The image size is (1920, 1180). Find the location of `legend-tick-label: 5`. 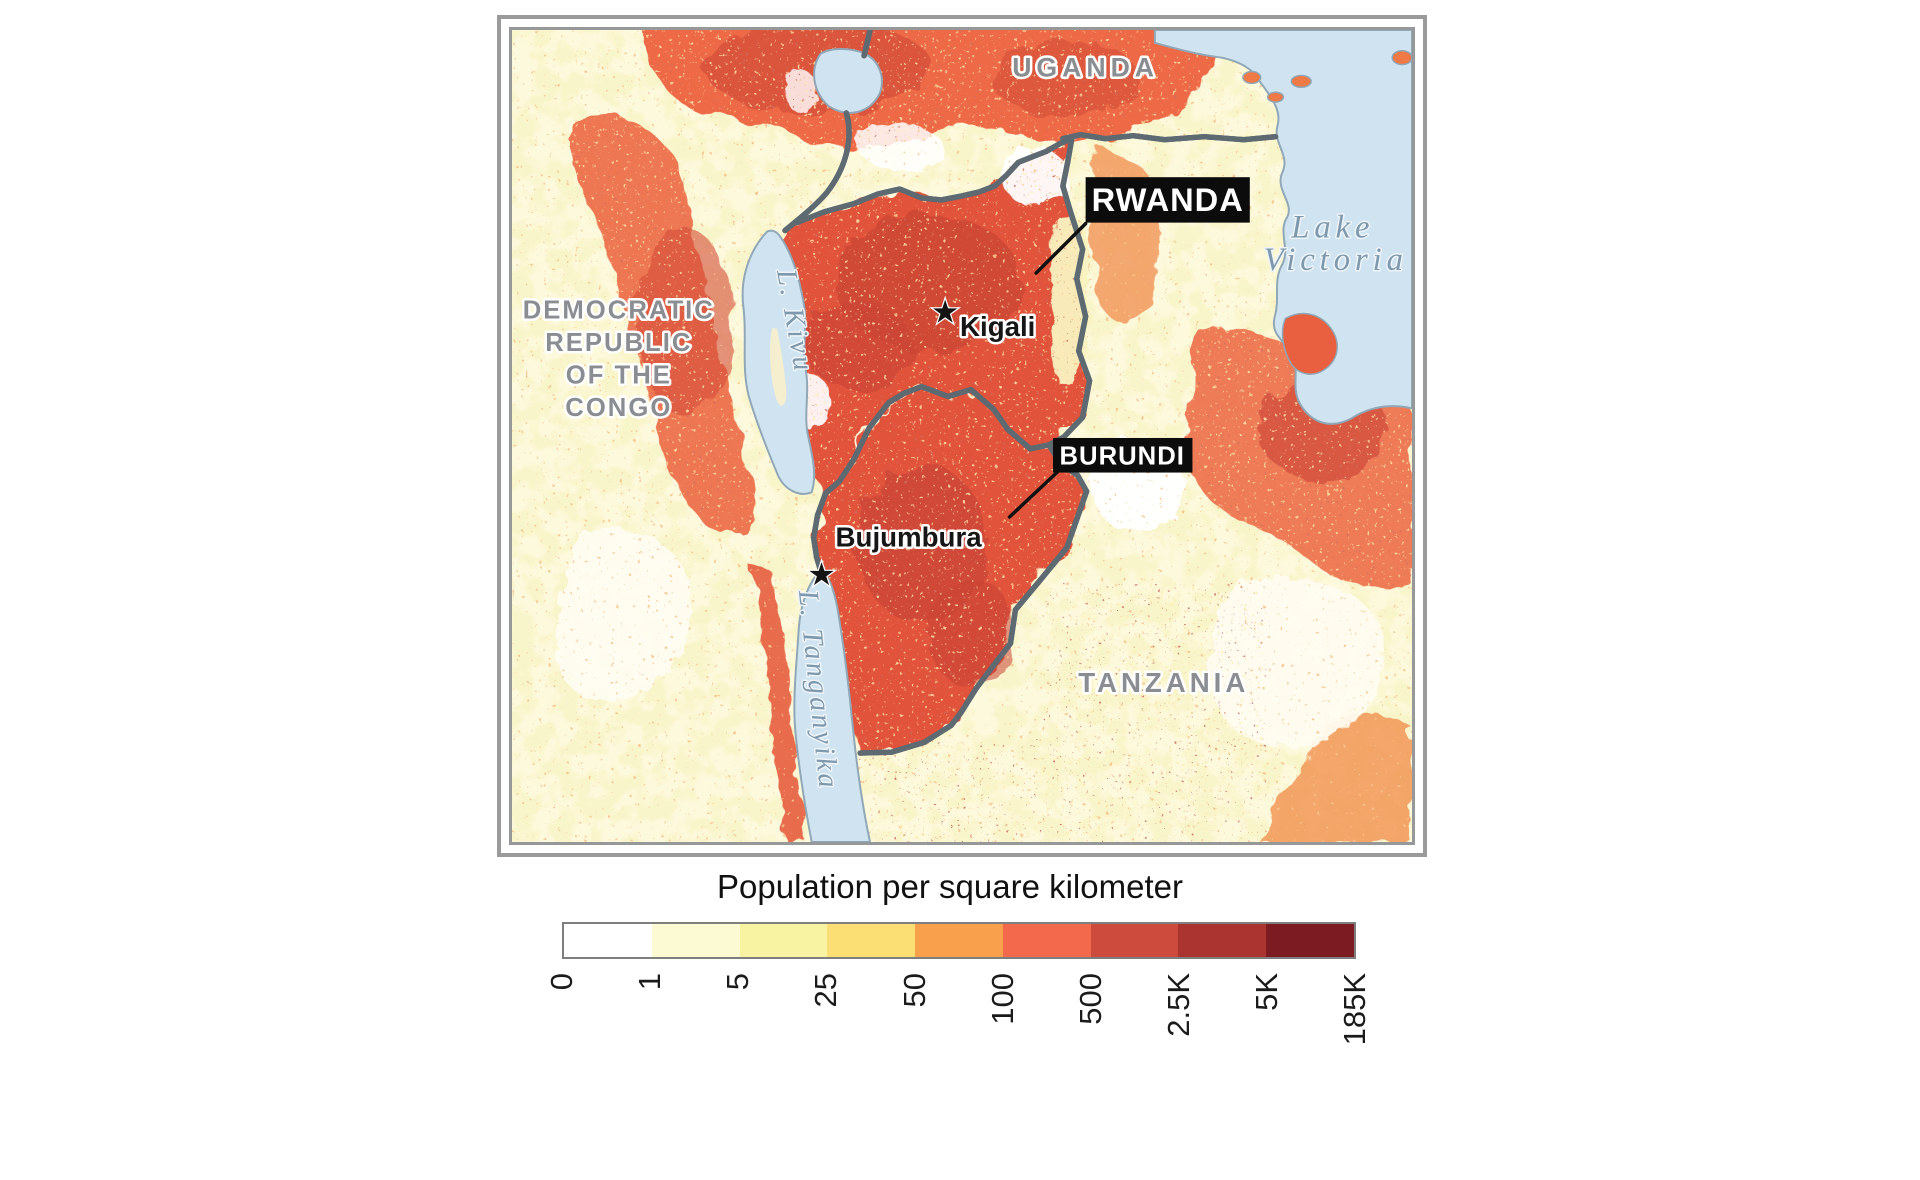

legend-tick-label: 5 is located at coordinates (737, 982).